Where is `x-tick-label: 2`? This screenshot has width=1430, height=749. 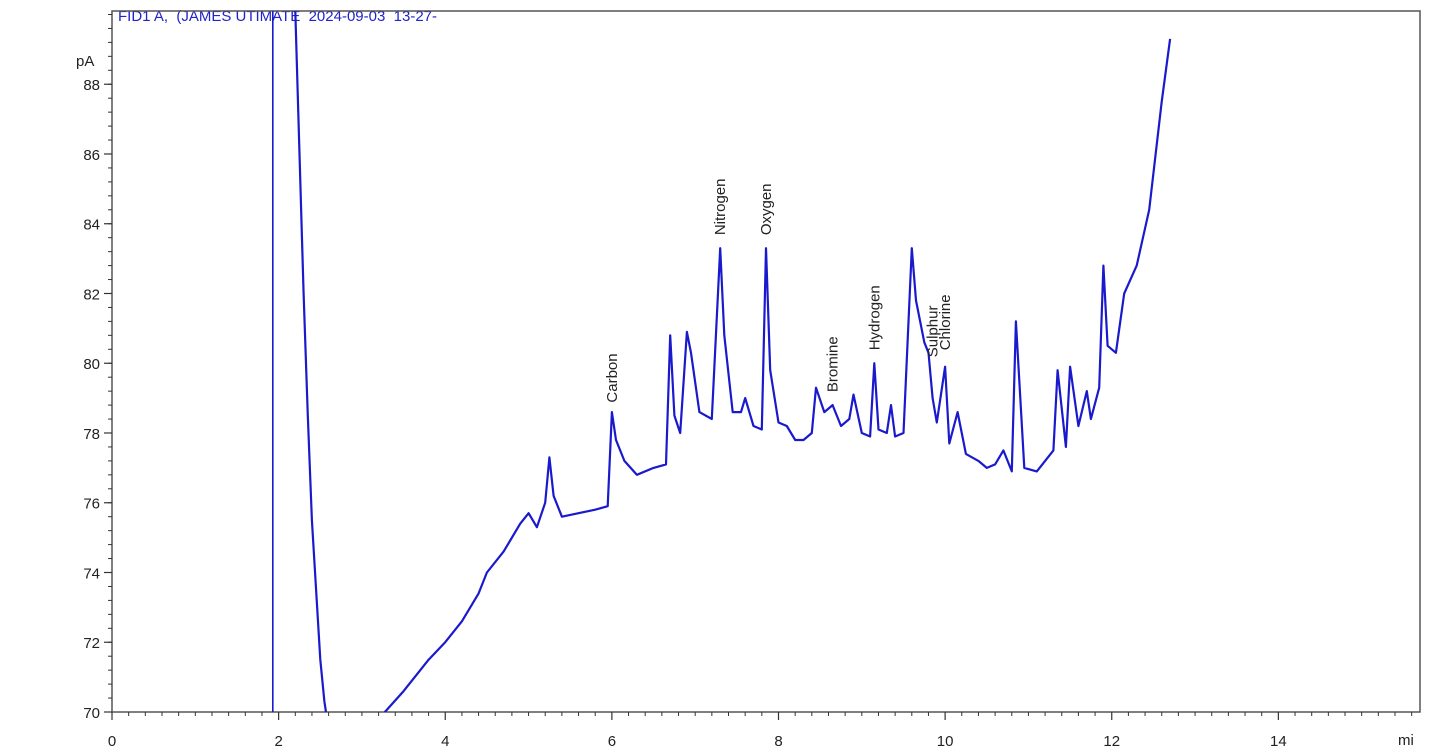 x-tick-label: 2 is located at coordinates (278, 741).